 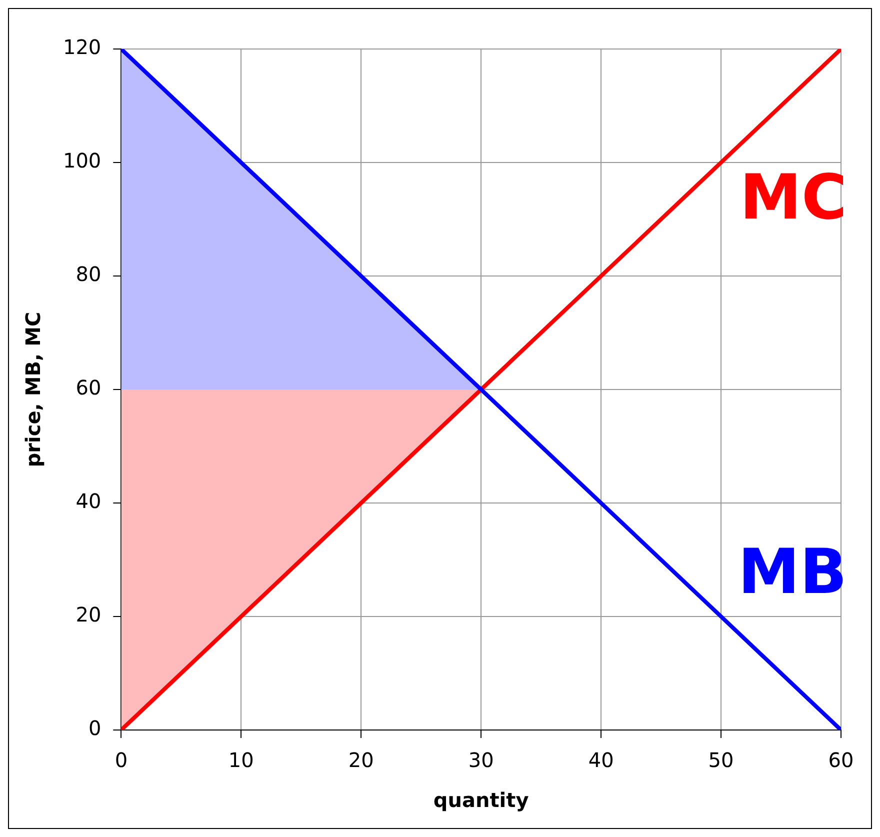 What do you see at coordinates (481, 760) in the screenshot?
I see `x-tick-label: 30` at bounding box center [481, 760].